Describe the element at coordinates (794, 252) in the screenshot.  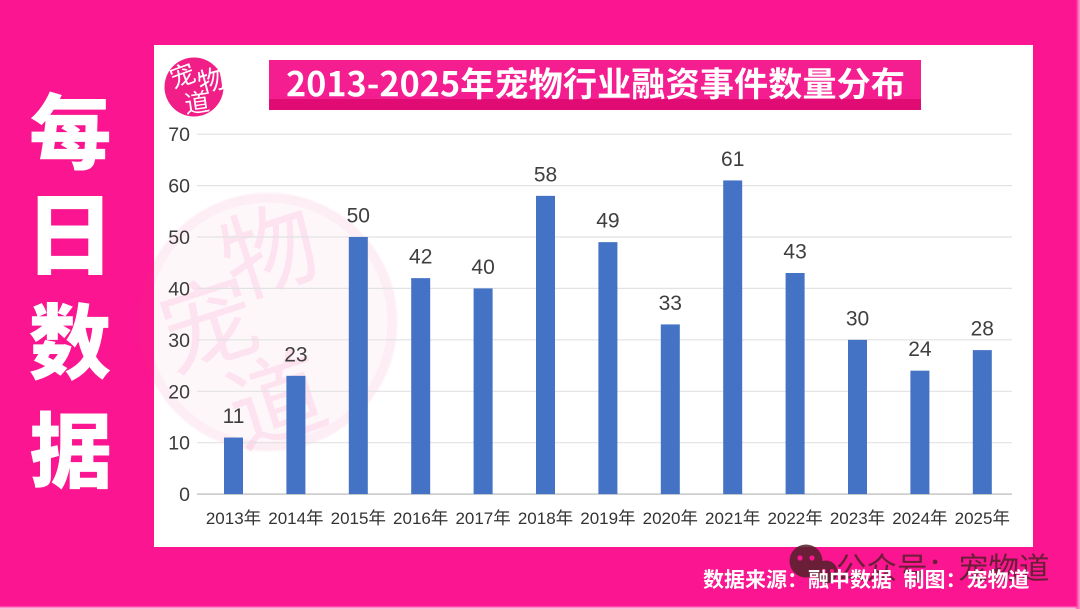
I see `svg-text: 43` at that location.